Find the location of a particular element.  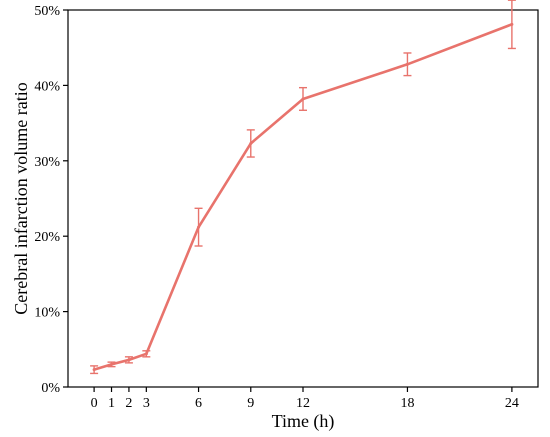

y-tick-label: 0% is located at coordinates (50, 388).